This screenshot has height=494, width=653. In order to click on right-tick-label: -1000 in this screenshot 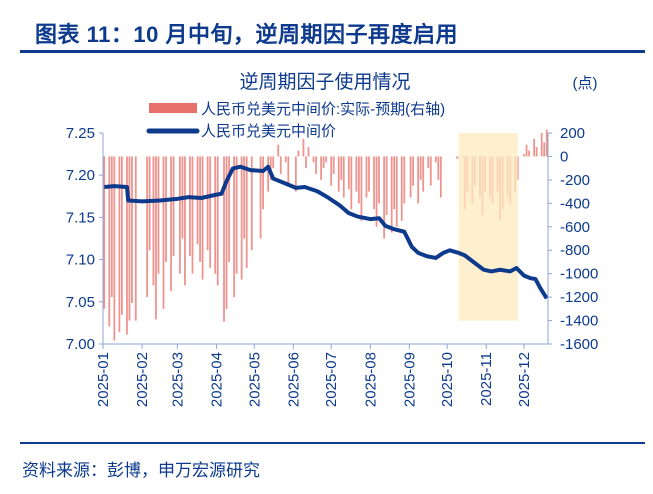, I will do `click(579, 274)`.